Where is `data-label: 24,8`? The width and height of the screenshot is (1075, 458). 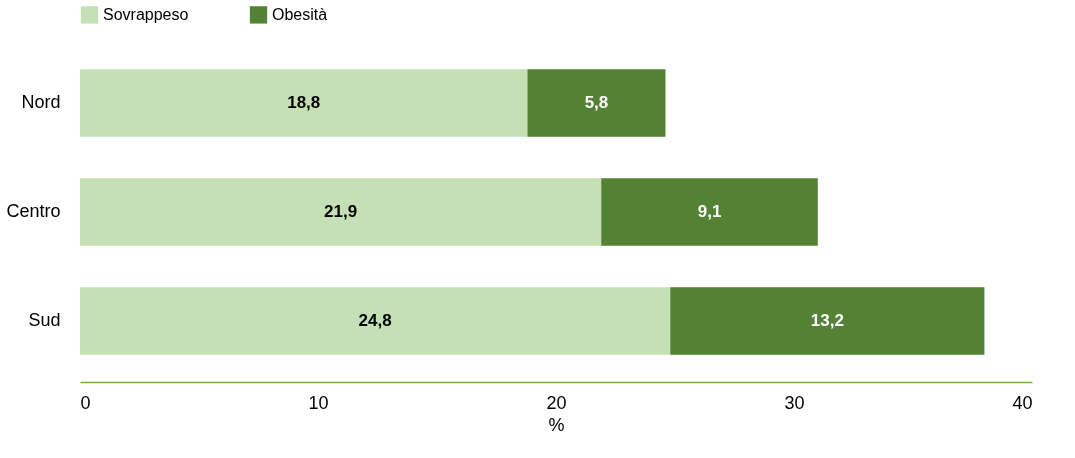
data-label: 24,8 is located at coordinates (375, 320).